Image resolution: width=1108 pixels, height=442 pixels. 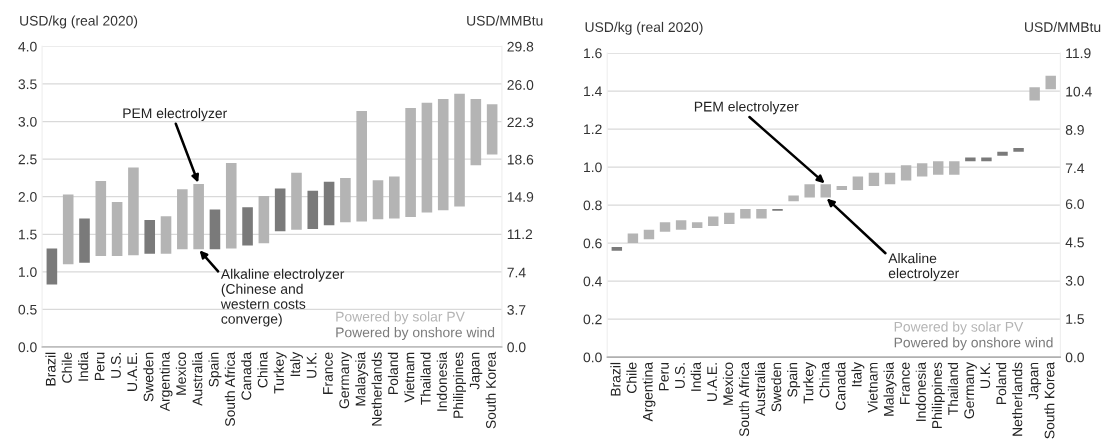 What do you see at coordinates (83, 366) in the screenshot?
I see `x-tick-label: India` at bounding box center [83, 366].